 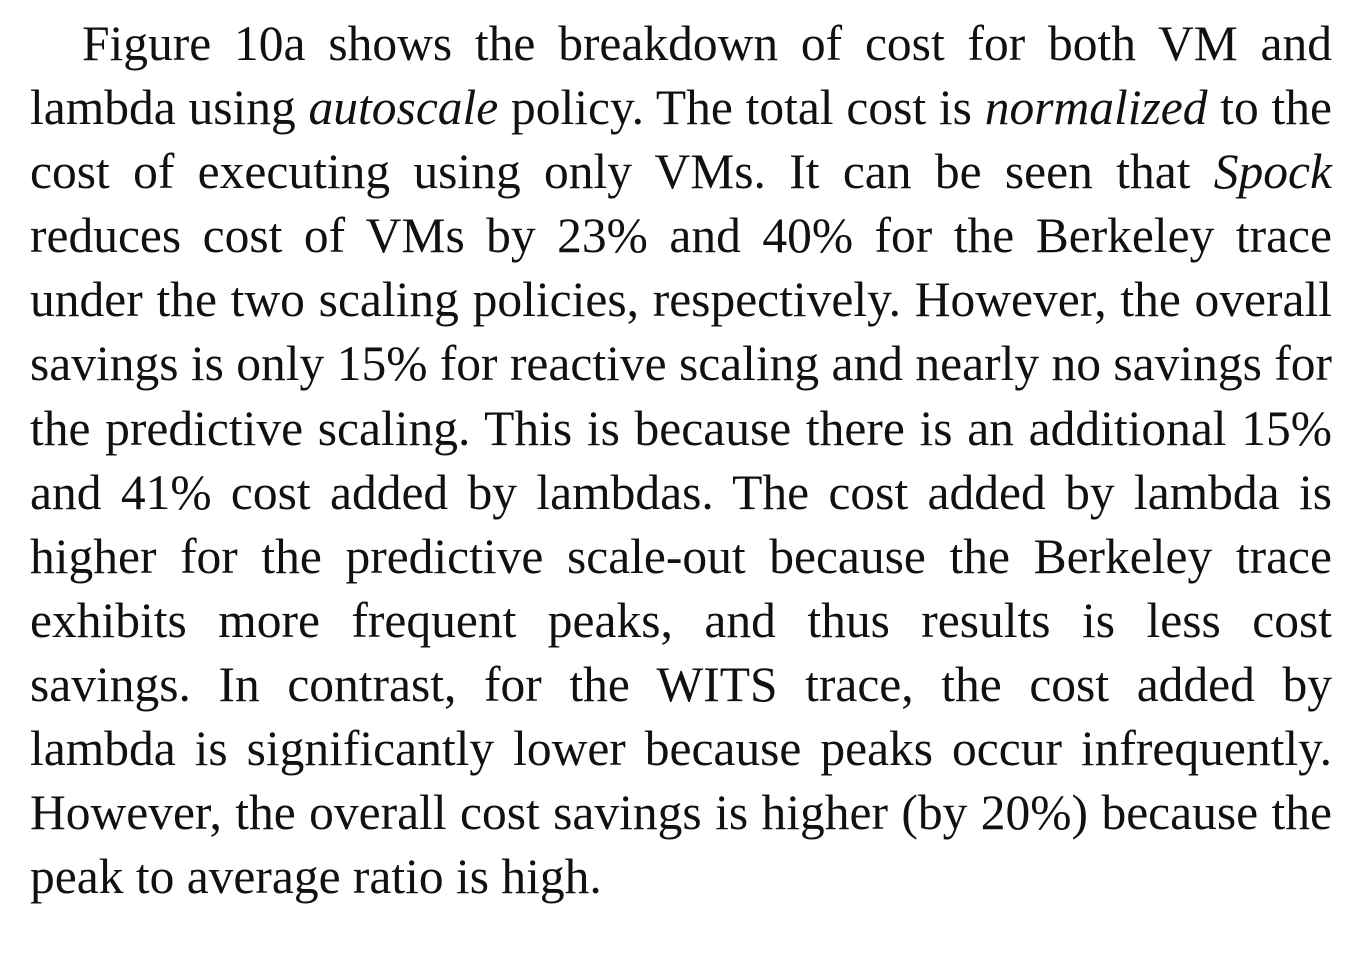 What do you see at coordinates (741, 108) in the screenshot?
I see `text-segment: policy. The total cost is` at bounding box center [741, 108].